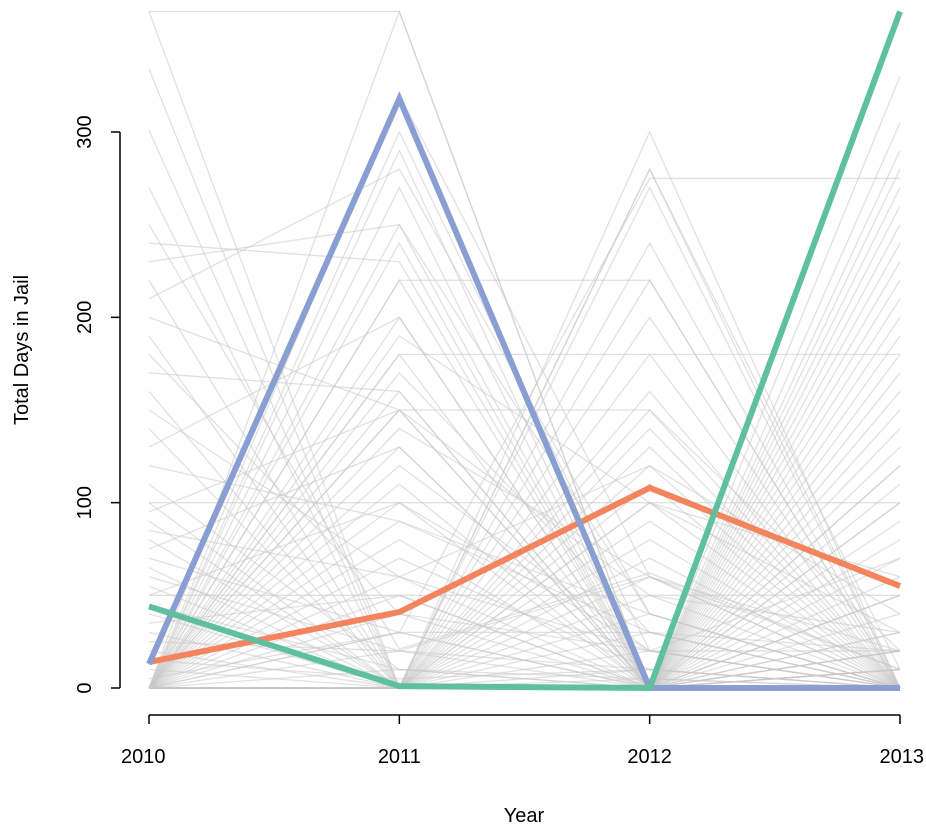 This screenshot has height=826, width=926. I want to click on x-tick-label-2: 2012, so click(649, 757).